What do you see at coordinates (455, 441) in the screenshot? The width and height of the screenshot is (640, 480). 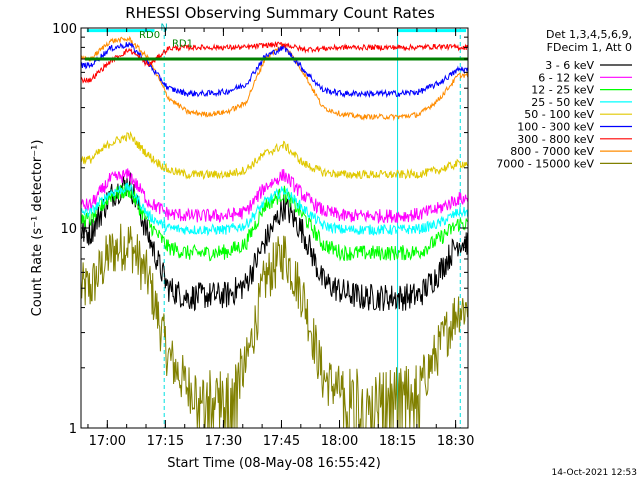 I see `x-tick-label: 18:30` at bounding box center [455, 441].